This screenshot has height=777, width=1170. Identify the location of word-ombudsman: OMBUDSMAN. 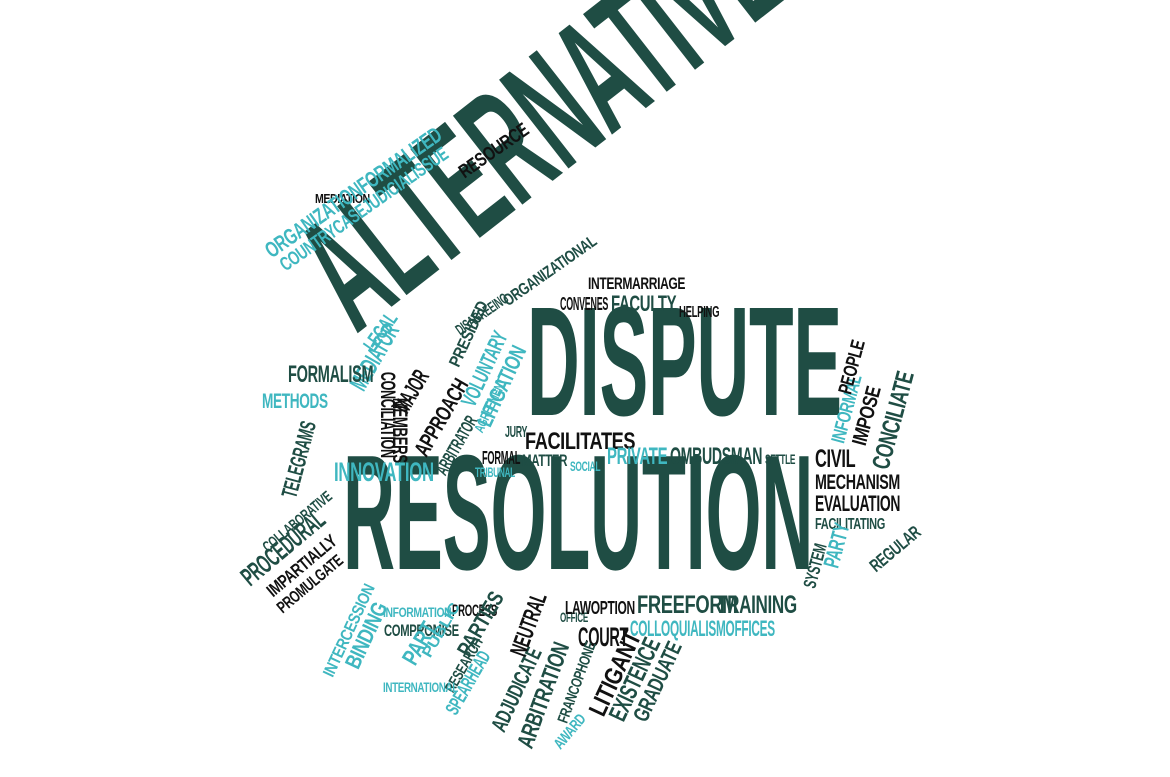
(716, 457).